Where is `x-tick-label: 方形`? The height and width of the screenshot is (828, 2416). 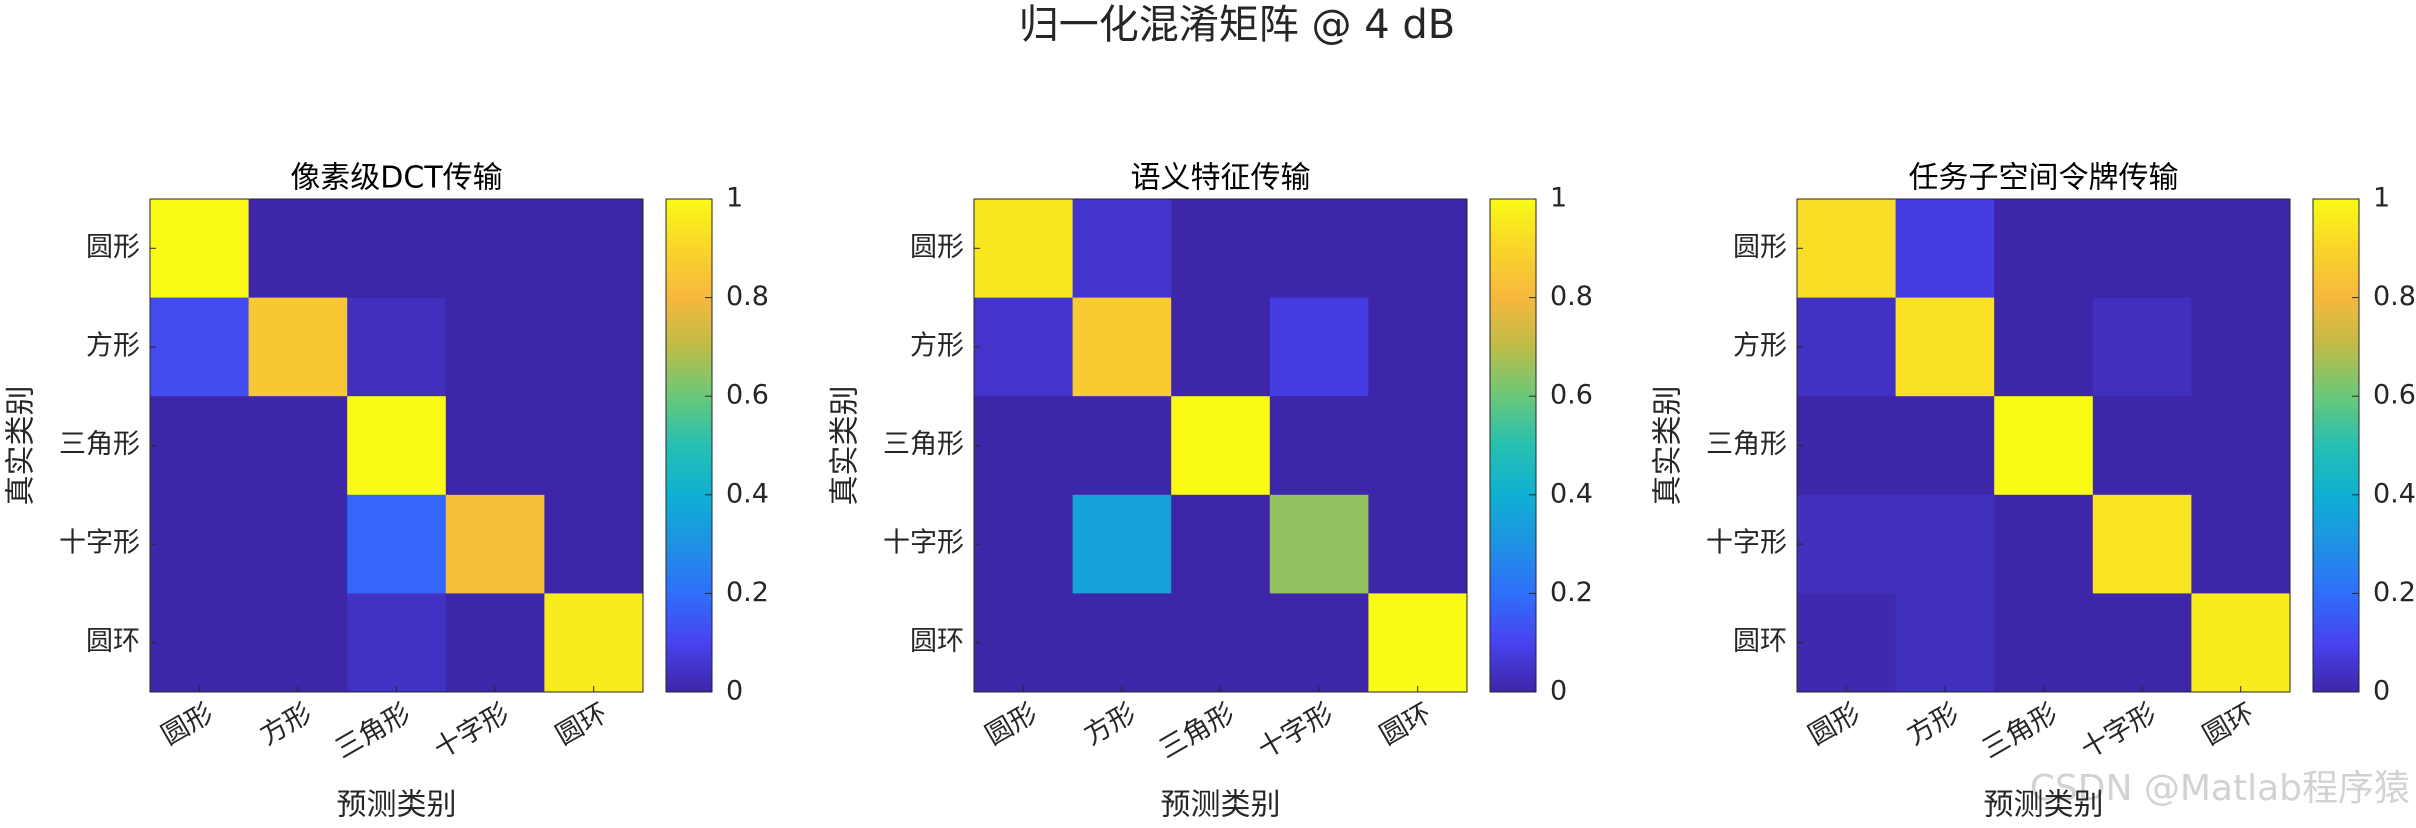
x-tick-label: 方形 is located at coordinates (1110, 725).